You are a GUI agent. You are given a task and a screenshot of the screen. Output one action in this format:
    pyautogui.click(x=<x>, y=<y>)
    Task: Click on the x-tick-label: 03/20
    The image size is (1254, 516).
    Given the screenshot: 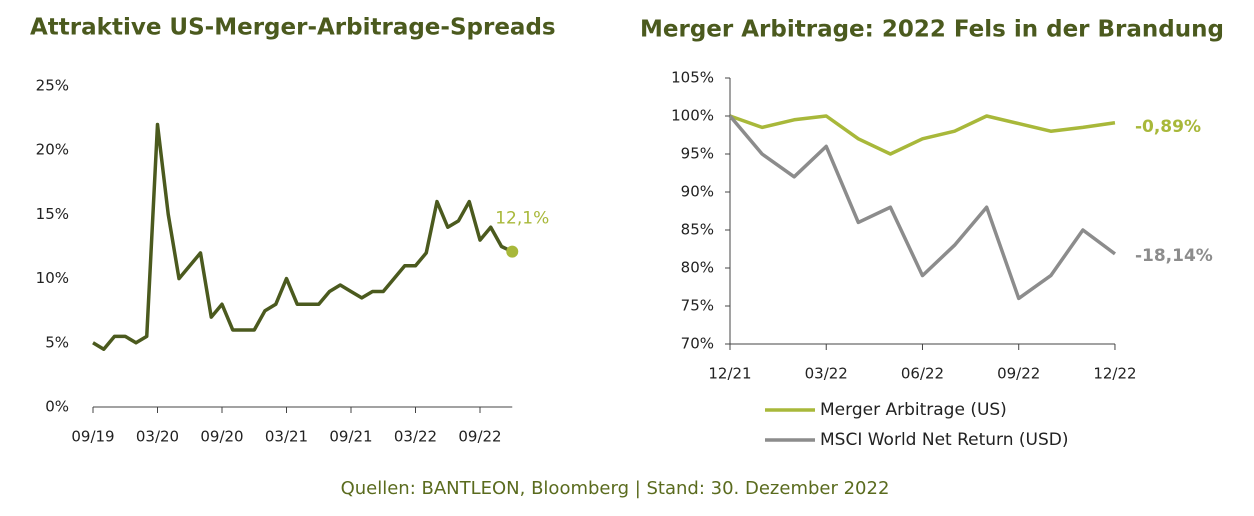 What is the action you would take?
    pyautogui.click(x=157, y=437)
    